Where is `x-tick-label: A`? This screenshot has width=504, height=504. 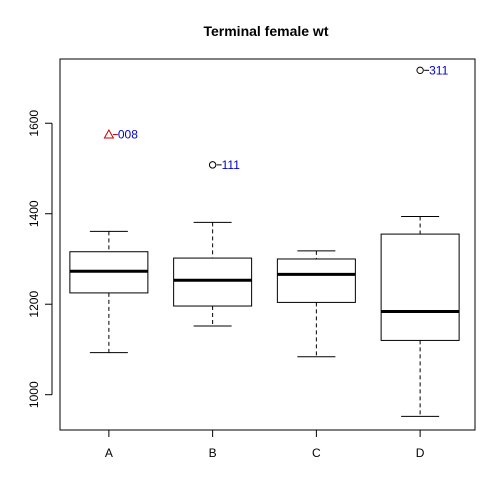 x-tick-label: A is located at coordinates (109, 453).